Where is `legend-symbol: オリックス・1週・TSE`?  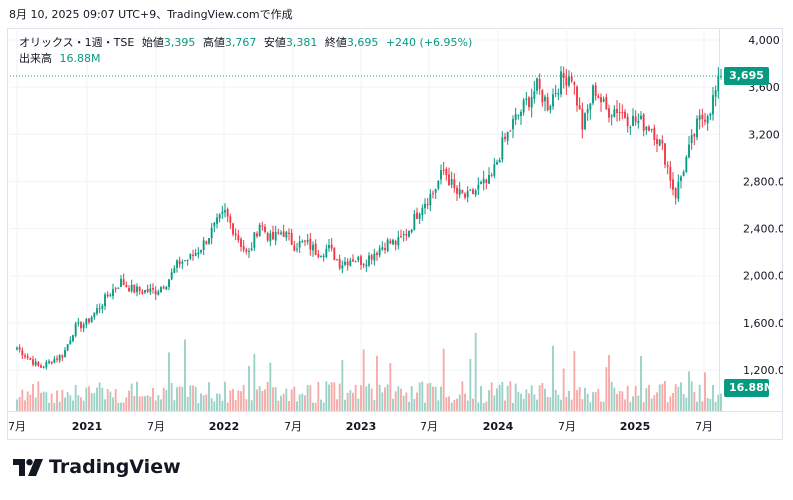
legend-symbol: オリックス・1週・TSE is located at coordinates (77, 42).